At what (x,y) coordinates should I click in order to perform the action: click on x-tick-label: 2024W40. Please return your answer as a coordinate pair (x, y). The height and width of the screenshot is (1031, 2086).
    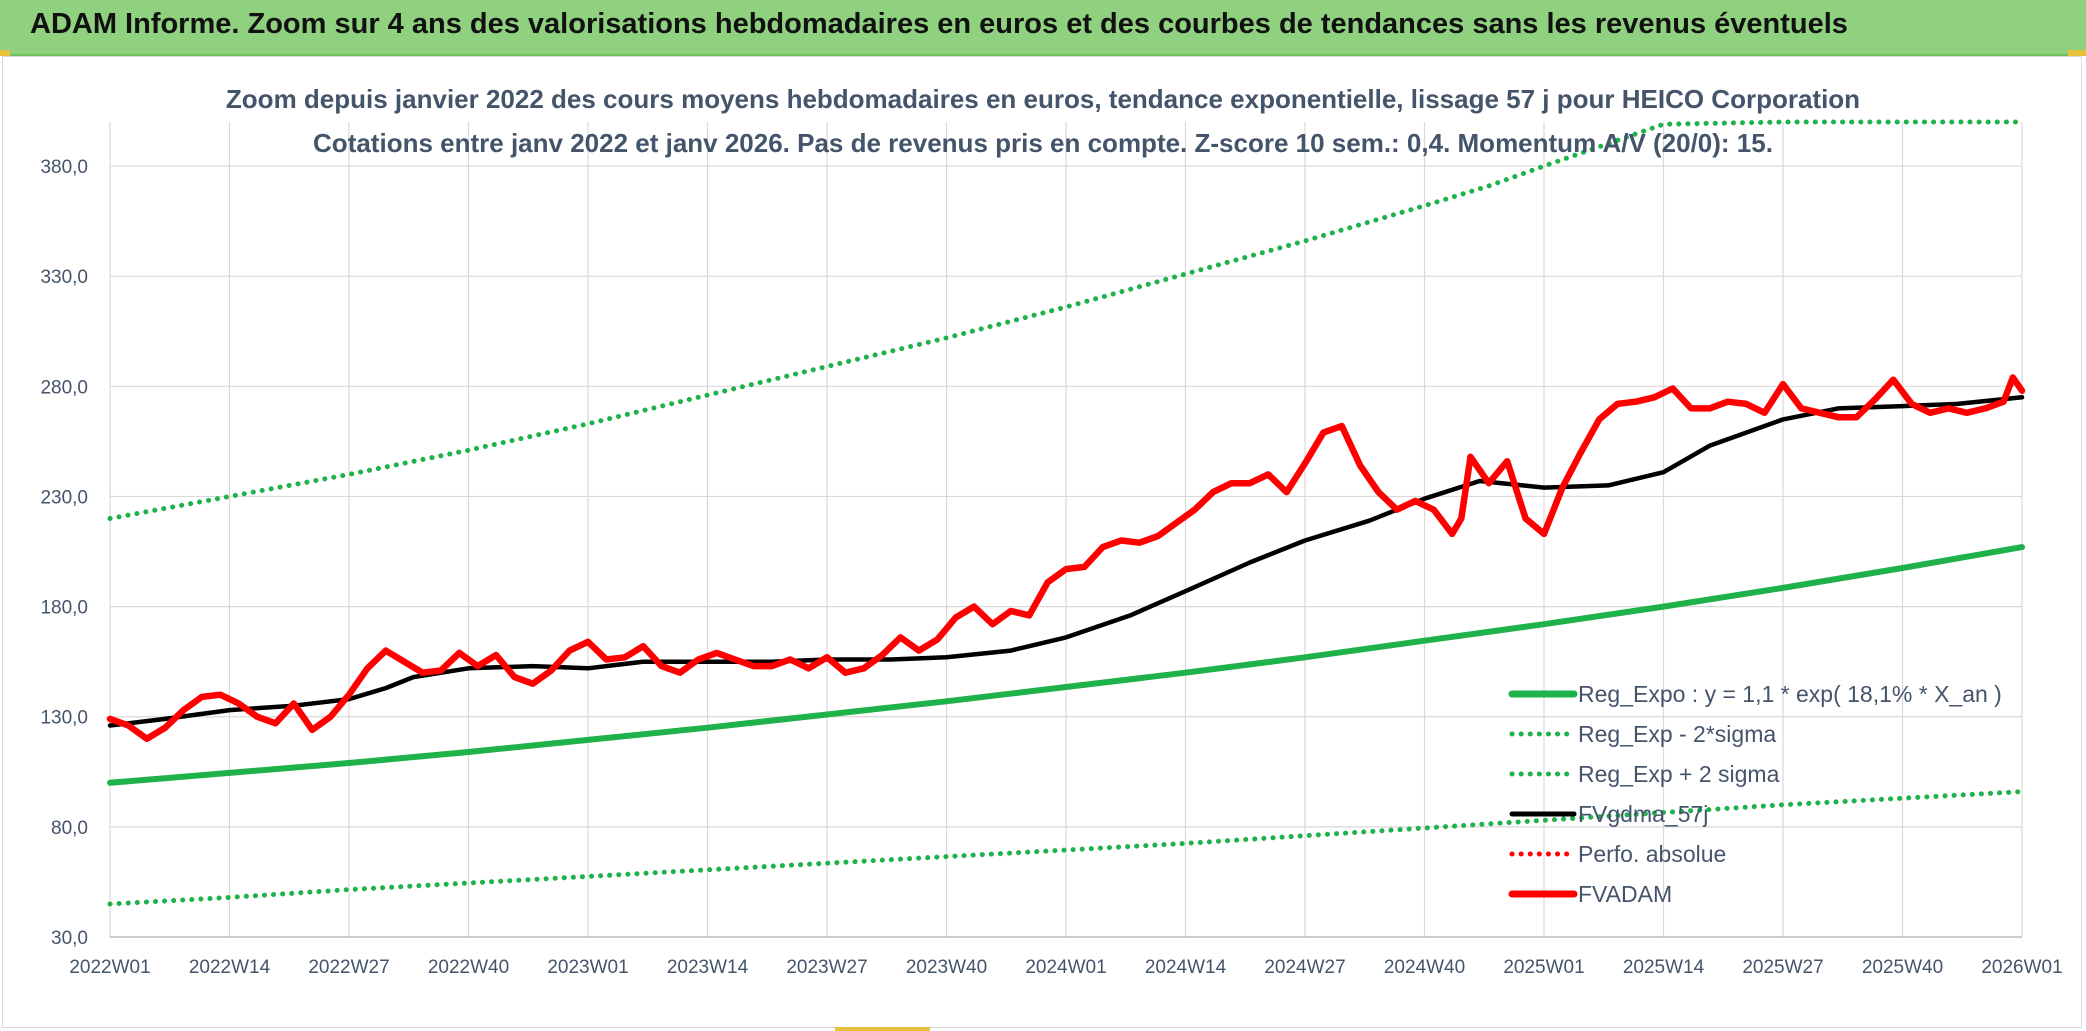
    Looking at the image, I should click on (1424, 967).